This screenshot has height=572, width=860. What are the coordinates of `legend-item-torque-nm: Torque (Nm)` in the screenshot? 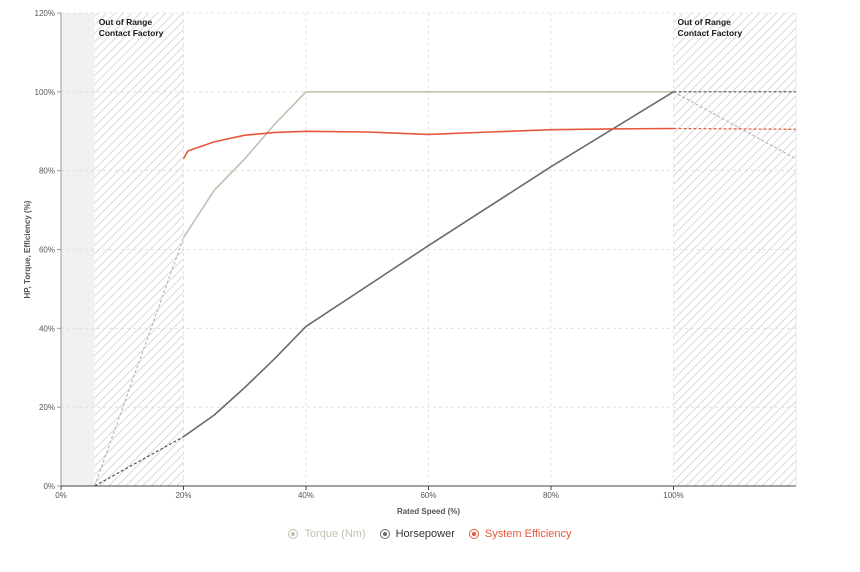 It's located at (327, 534).